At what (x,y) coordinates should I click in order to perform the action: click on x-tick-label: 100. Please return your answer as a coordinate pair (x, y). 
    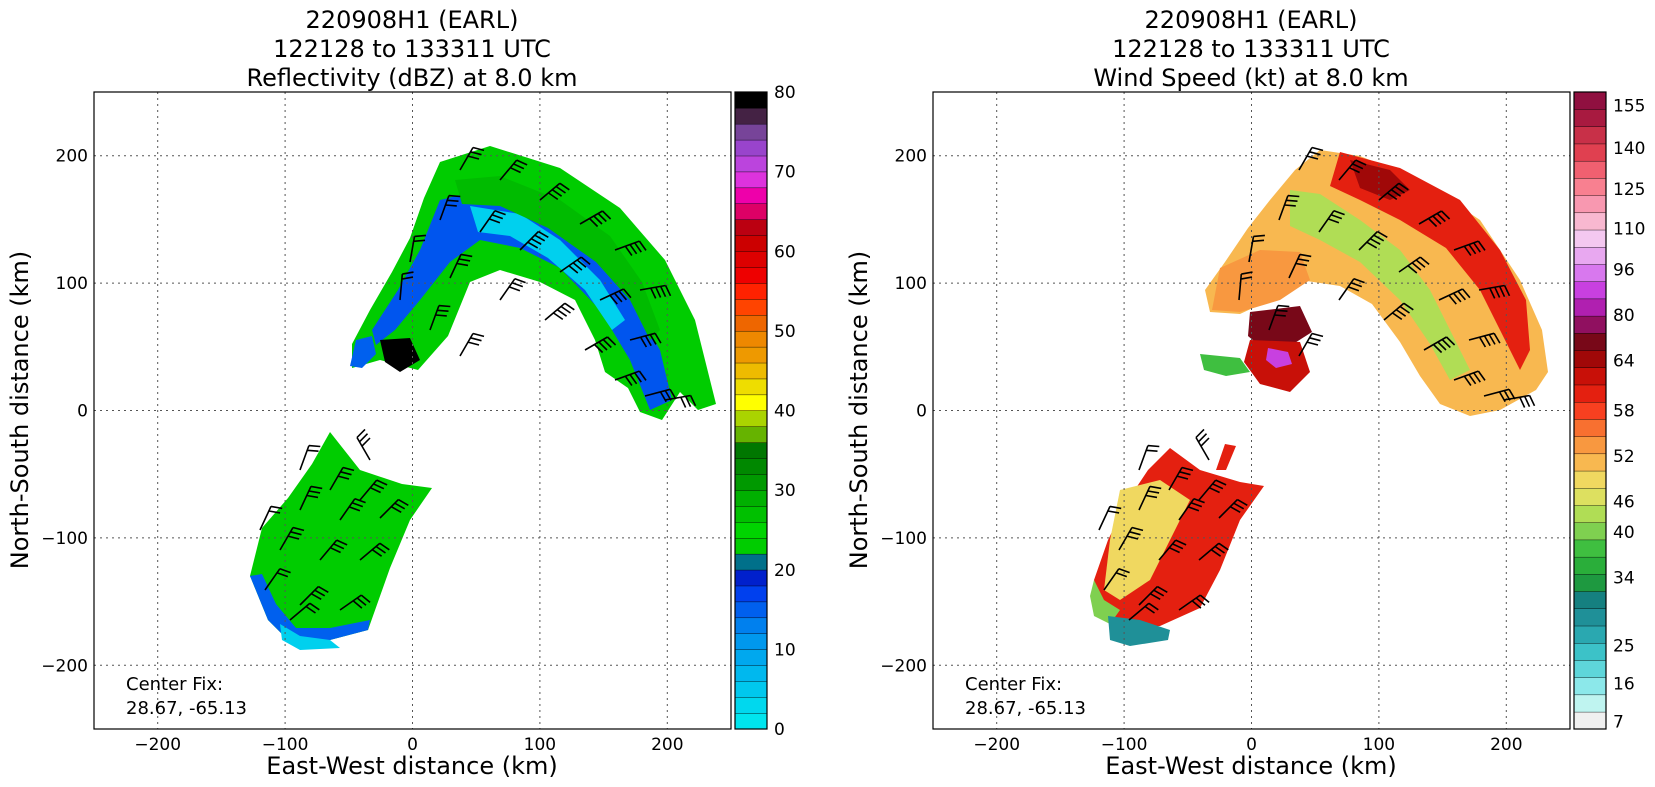
    Looking at the image, I should click on (1379, 745).